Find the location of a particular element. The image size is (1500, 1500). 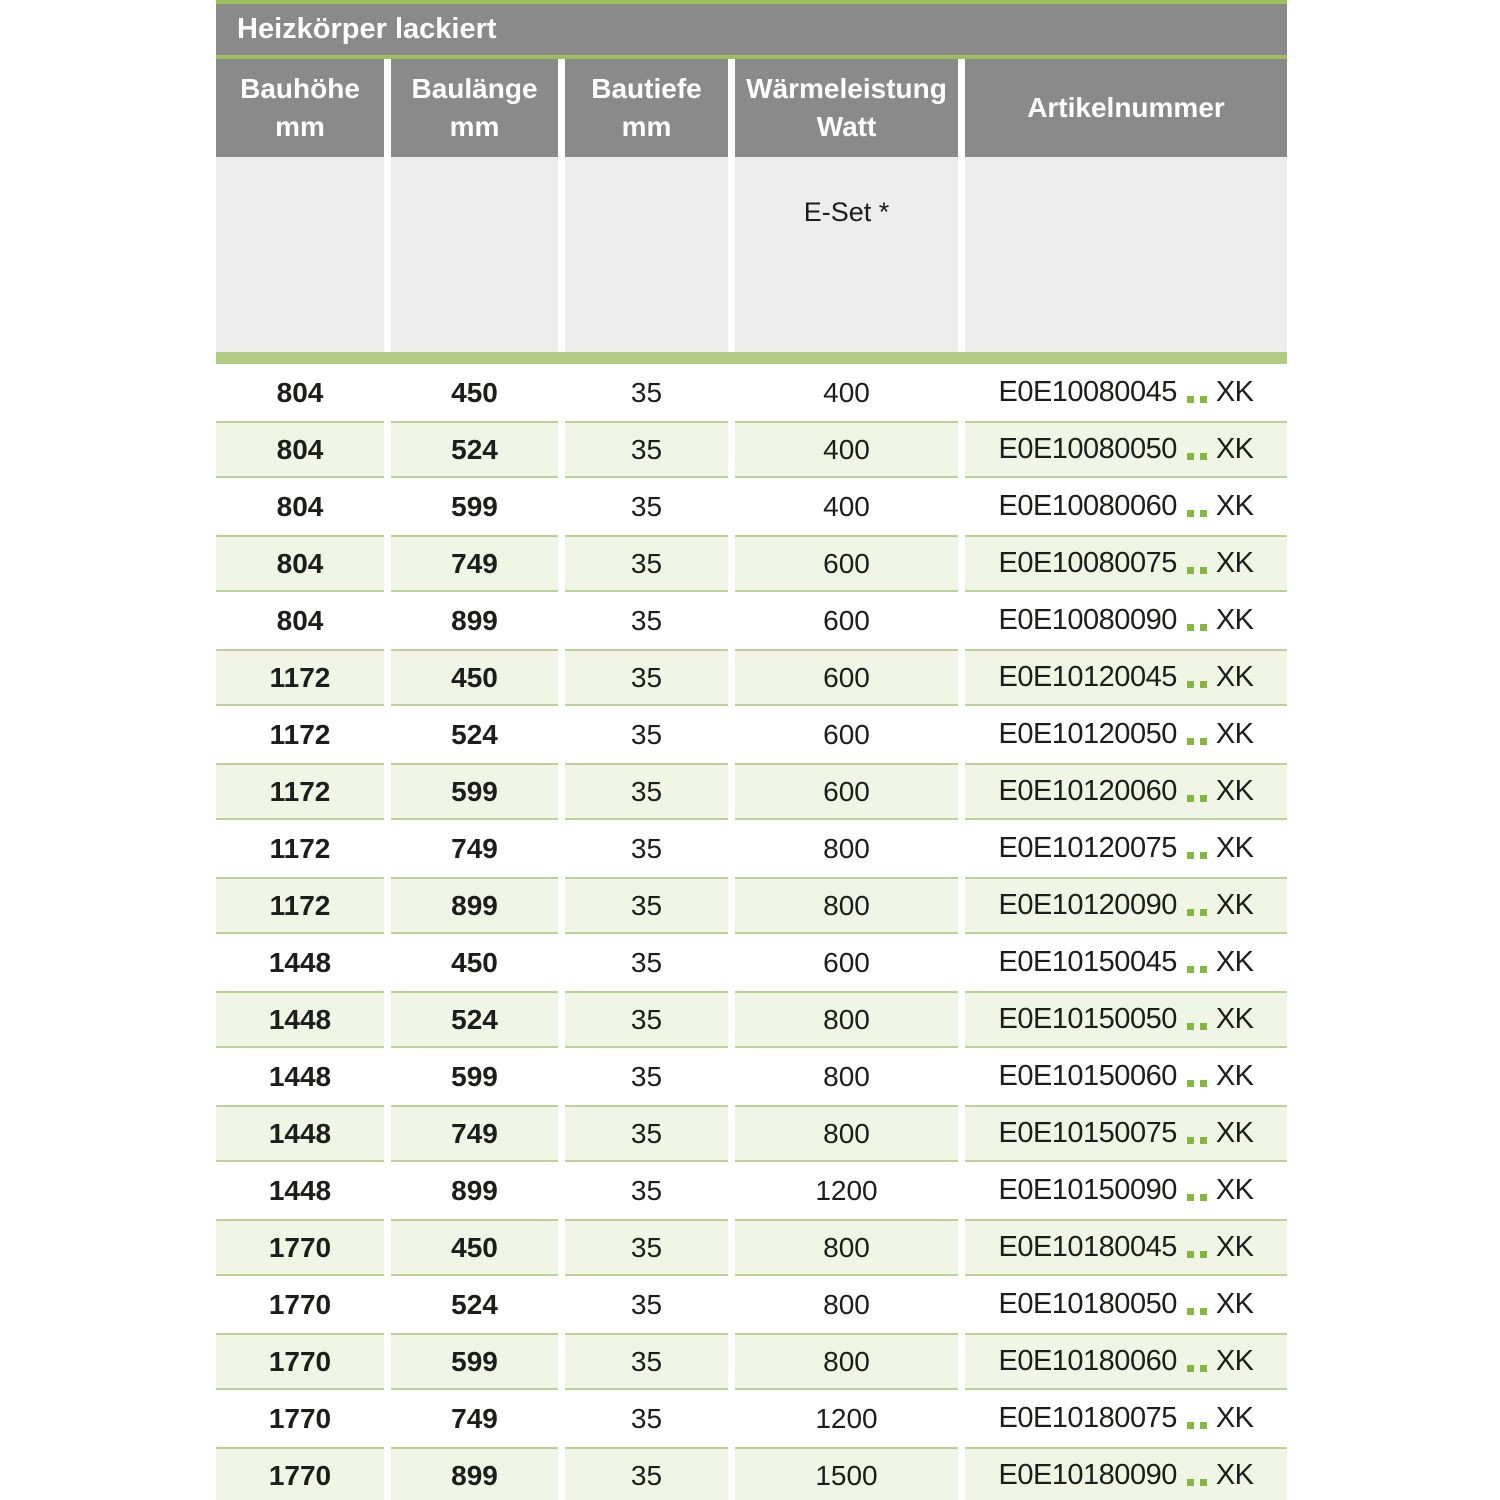

column-header-artikelnummer: Artikelnummer is located at coordinates (1126, 108).